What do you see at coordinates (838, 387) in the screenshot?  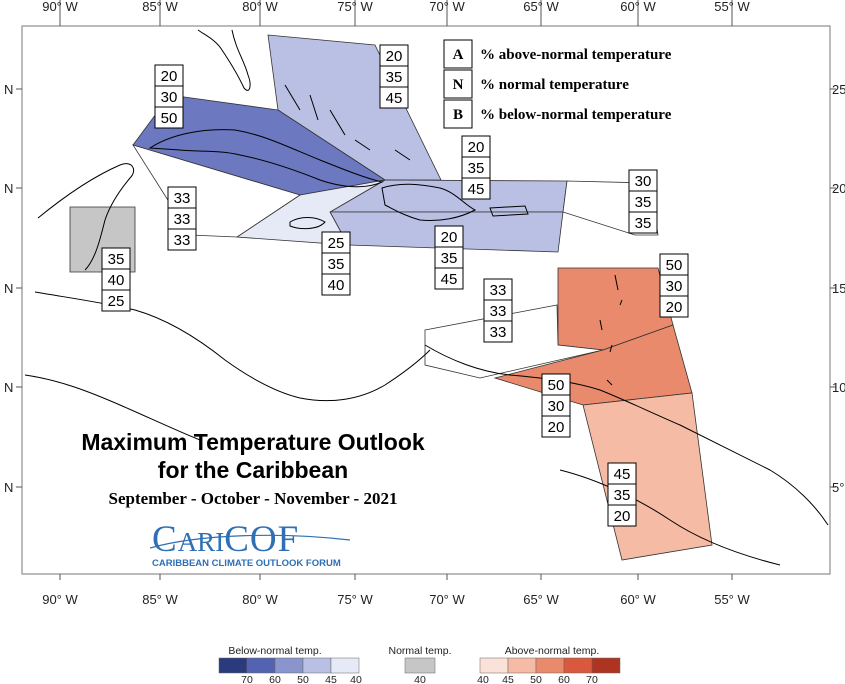 I see `lat-label: 10°` at bounding box center [838, 387].